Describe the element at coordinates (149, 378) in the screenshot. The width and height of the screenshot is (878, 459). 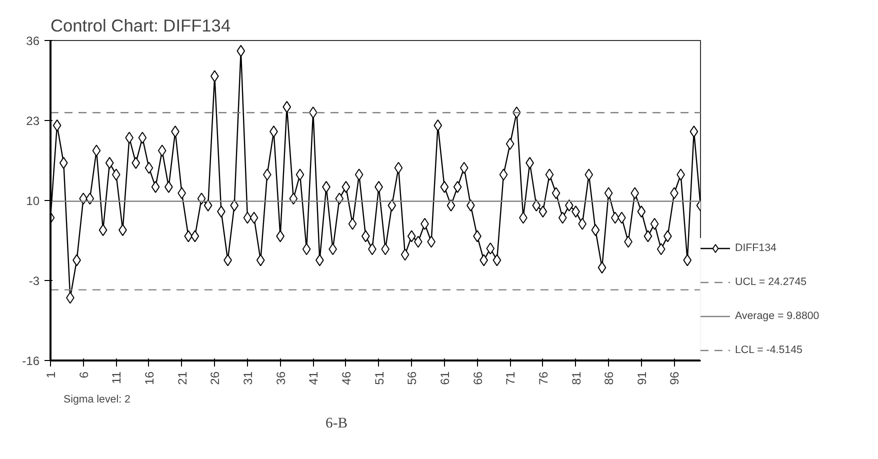
I see `x-tick-label: 16` at that location.